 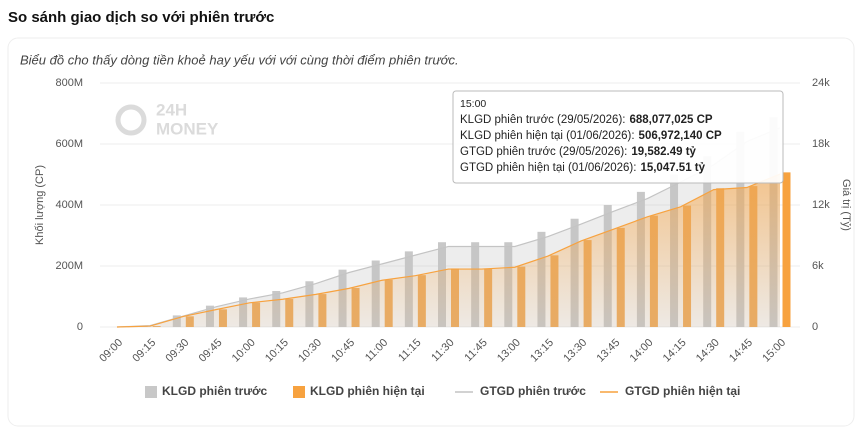 I want to click on tooltip-label: GTGD phiên trước (29/05/2026):, so click(x=543, y=152).